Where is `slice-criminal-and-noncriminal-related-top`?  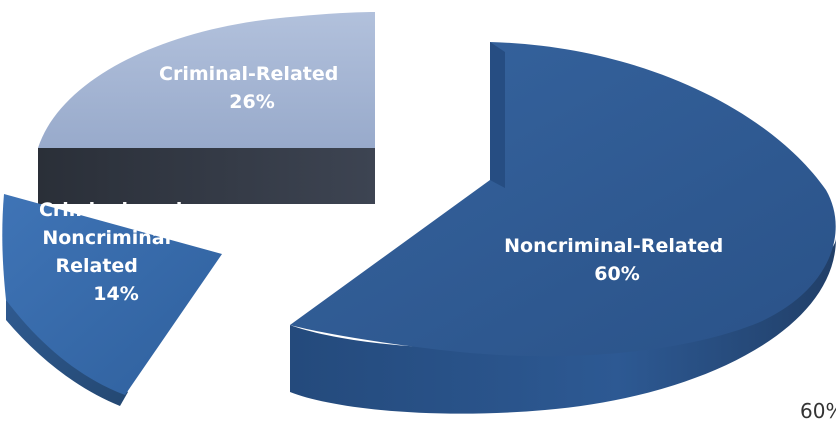
slice-criminal-and-noncriminal-related-top is located at coordinates (112, 294).